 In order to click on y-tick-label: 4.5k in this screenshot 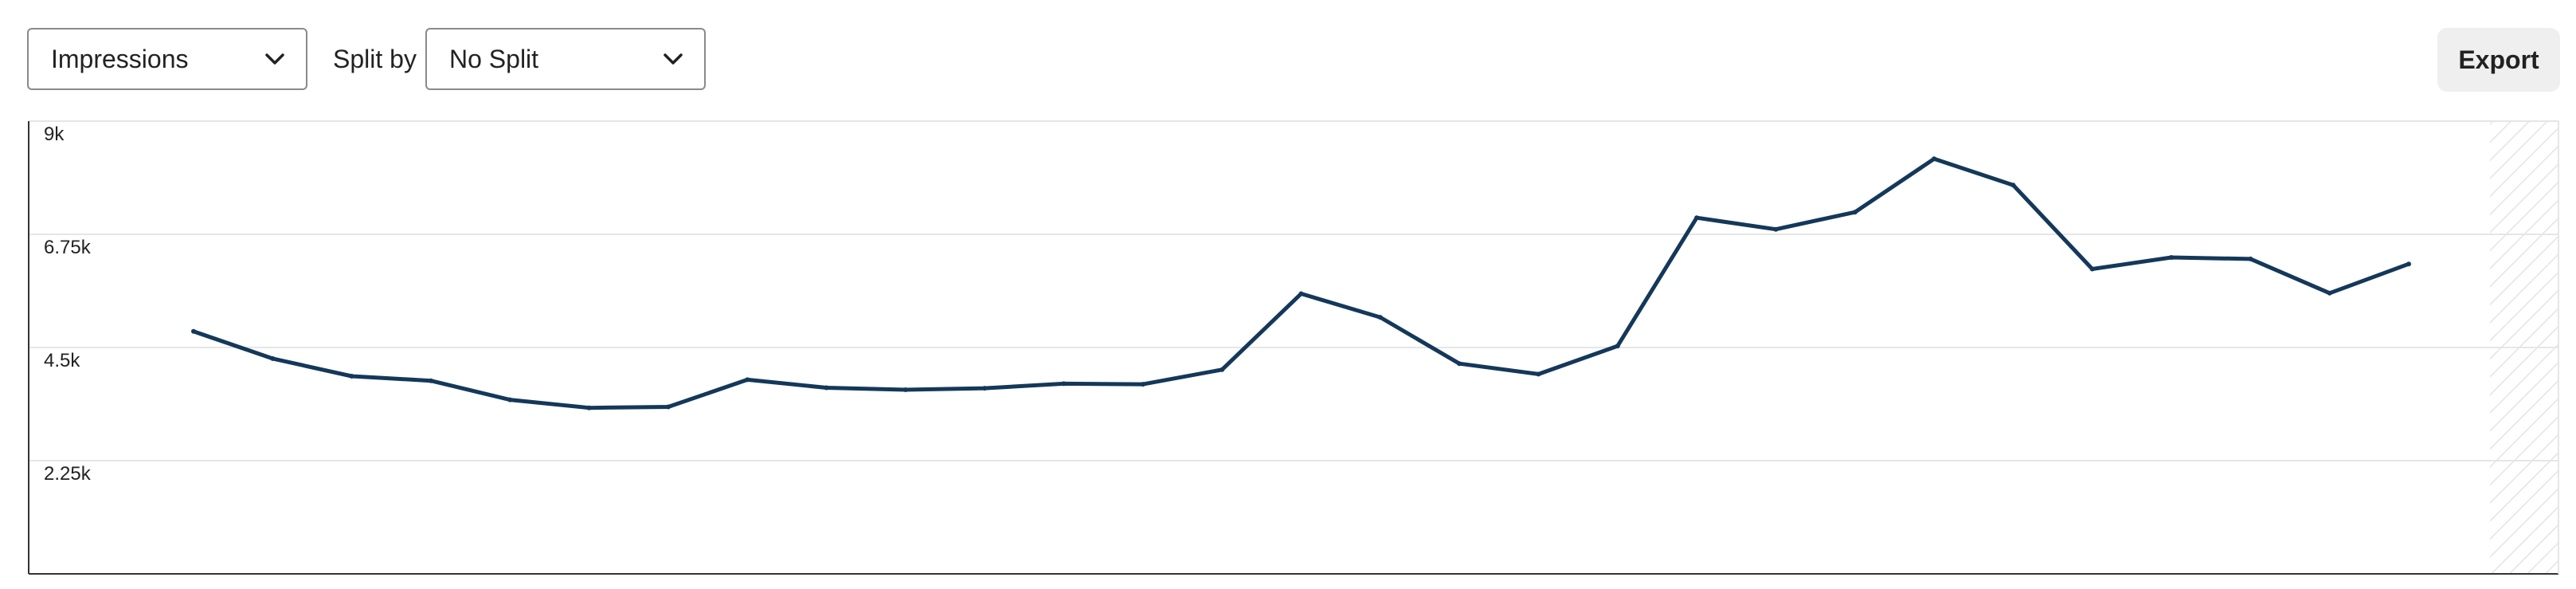, I will do `click(62, 360)`.